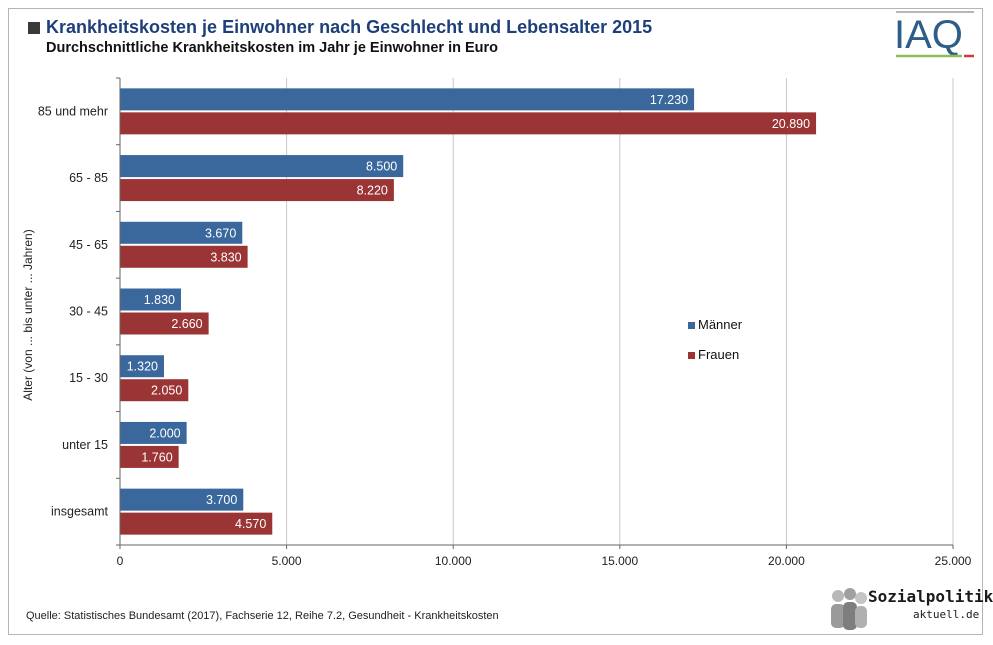 The image size is (993, 645). Describe the element at coordinates (453, 561) in the screenshot. I see `x-tick-label: 10.000` at that location.